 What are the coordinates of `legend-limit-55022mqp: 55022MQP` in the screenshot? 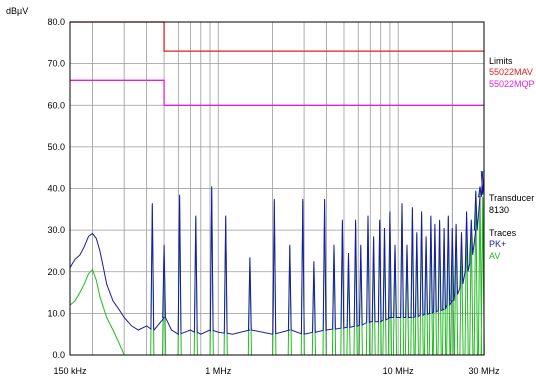 It's located at (512, 84).